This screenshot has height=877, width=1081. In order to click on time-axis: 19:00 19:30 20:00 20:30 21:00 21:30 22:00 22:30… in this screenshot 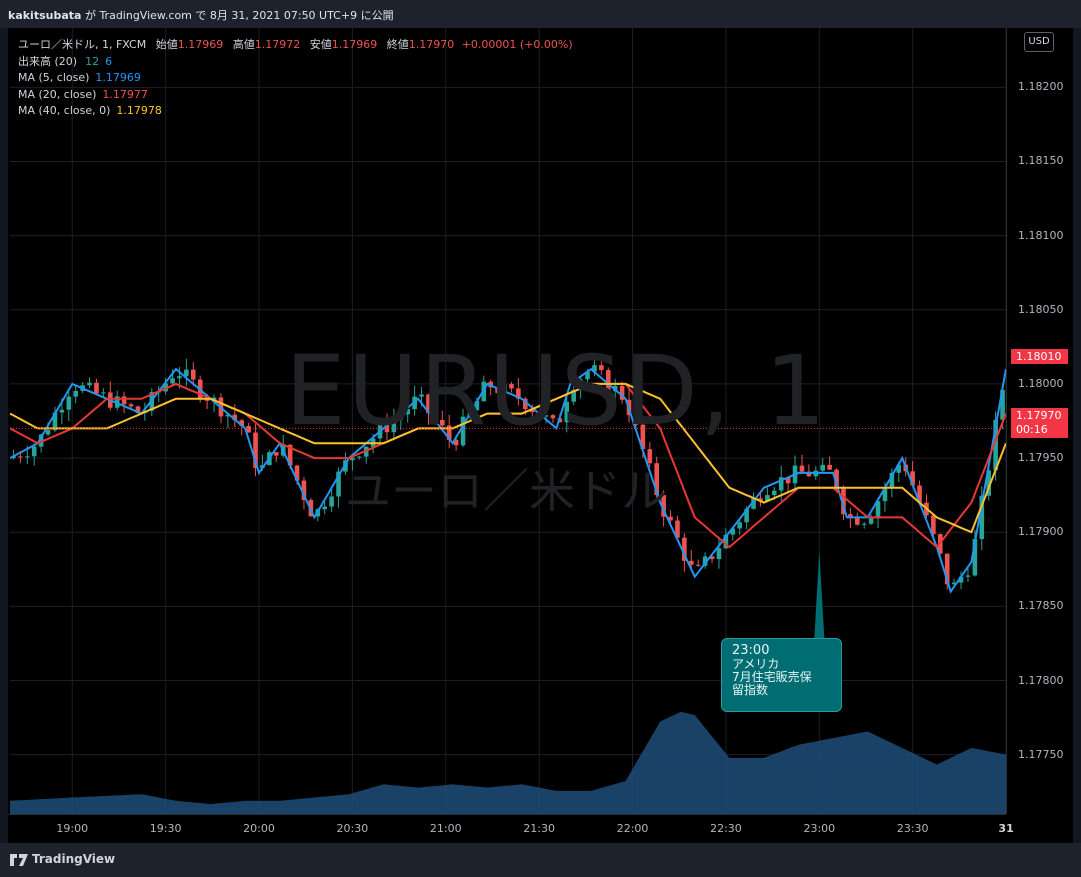, I will do `click(511, 829)`.